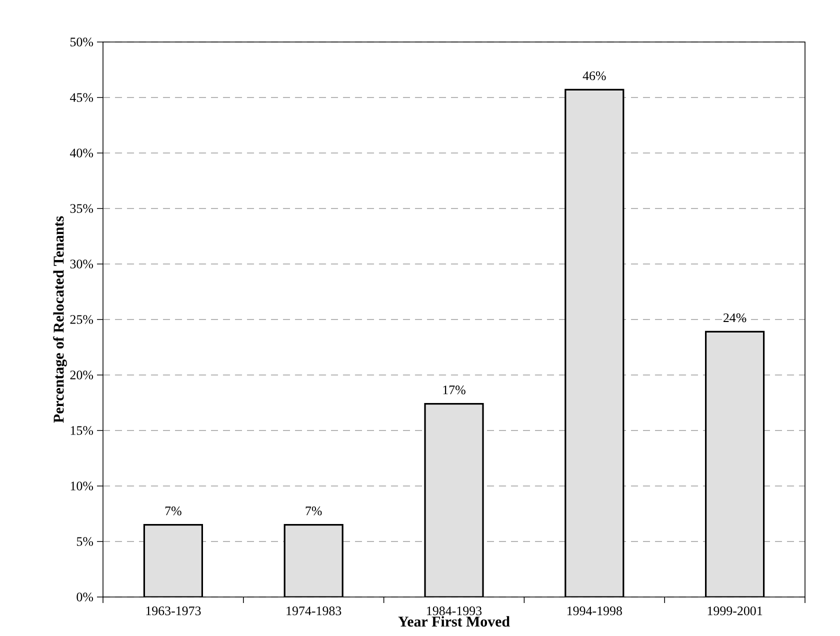 Image resolution: width=840 pixels, height=636 pixels. Describe the element at coordinates (82, 153) in the screenshot. I see `y-tick-label: 40%` at that location.